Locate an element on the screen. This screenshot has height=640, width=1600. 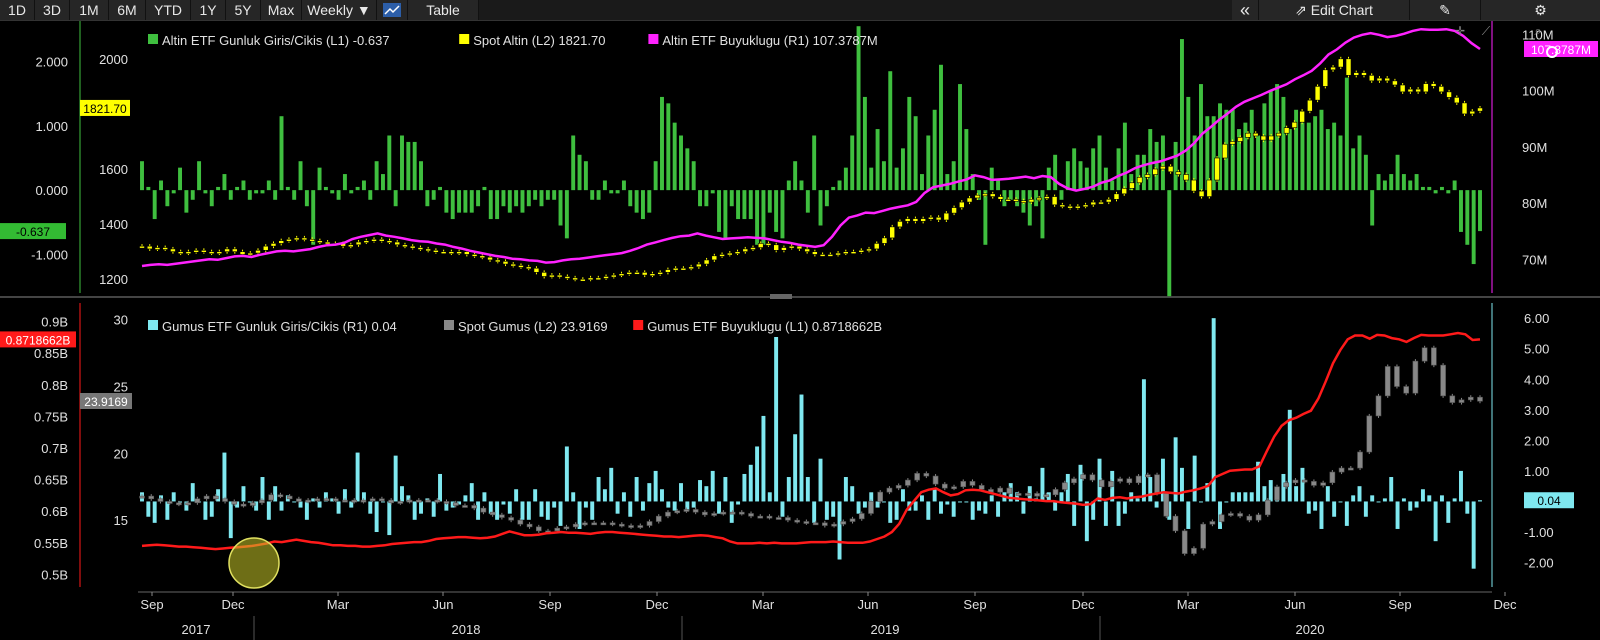
range-button-3d: 3D is located at coordinates (52, 10).